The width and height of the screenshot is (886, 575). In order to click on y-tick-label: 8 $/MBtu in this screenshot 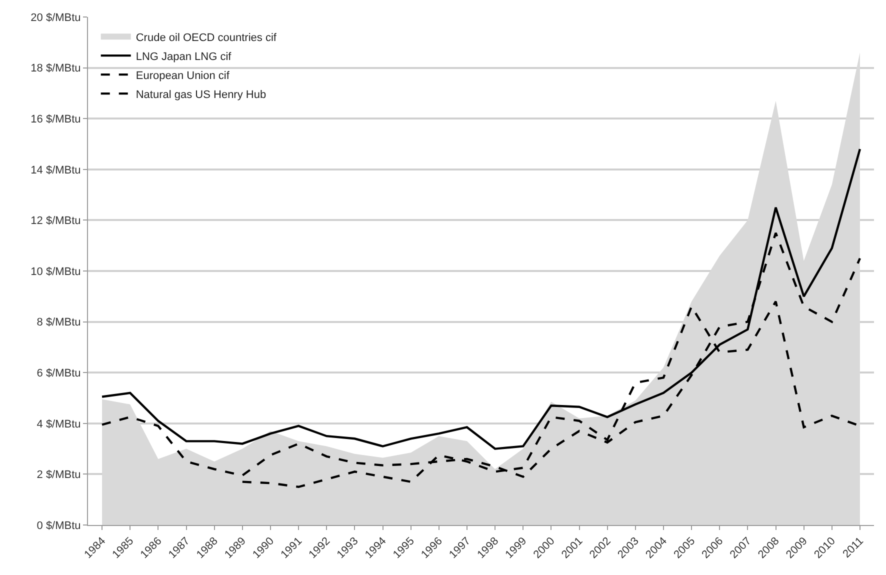, I will do `click(58, 322)`.